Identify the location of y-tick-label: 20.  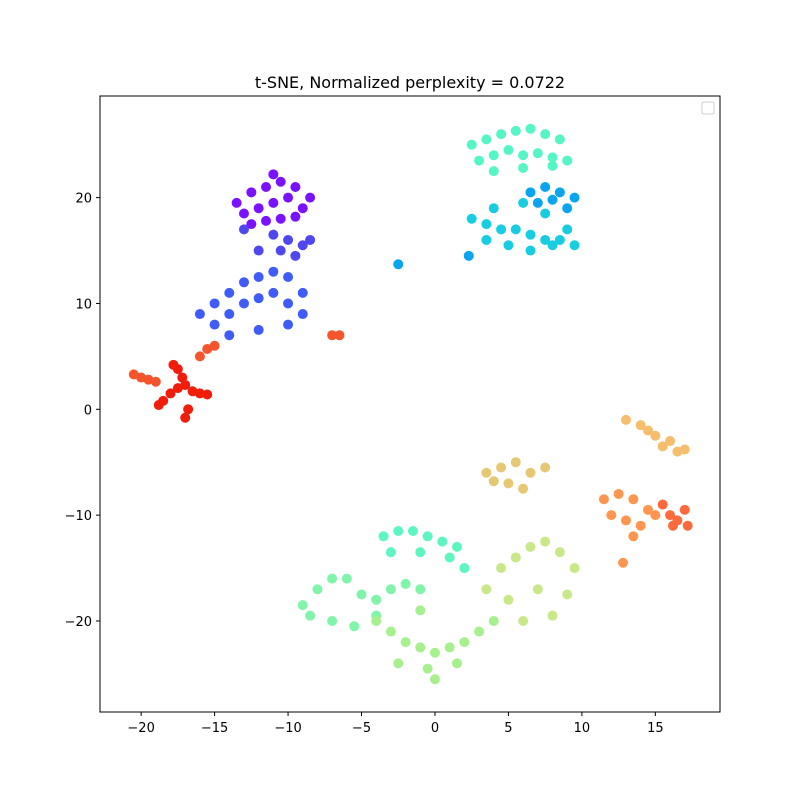
(83, 199).